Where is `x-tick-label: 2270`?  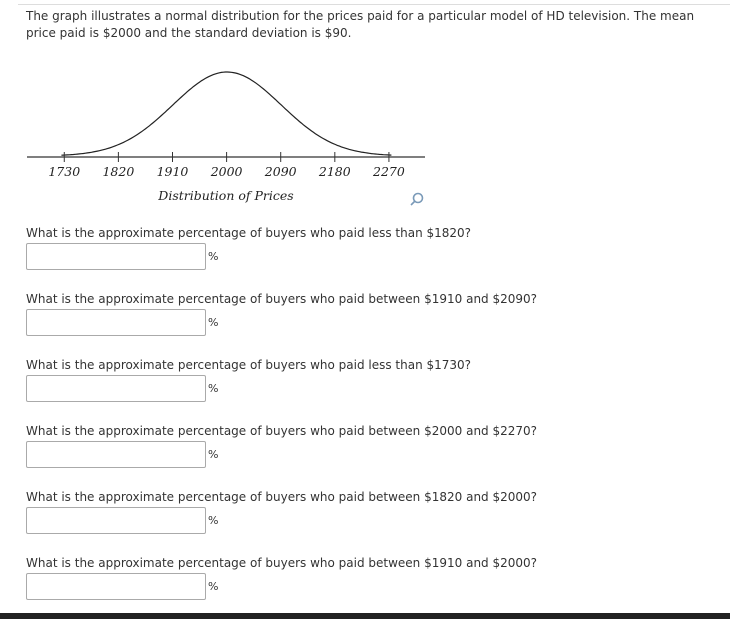 x-tick-label: 2270 is located at coordinates (388, 171).